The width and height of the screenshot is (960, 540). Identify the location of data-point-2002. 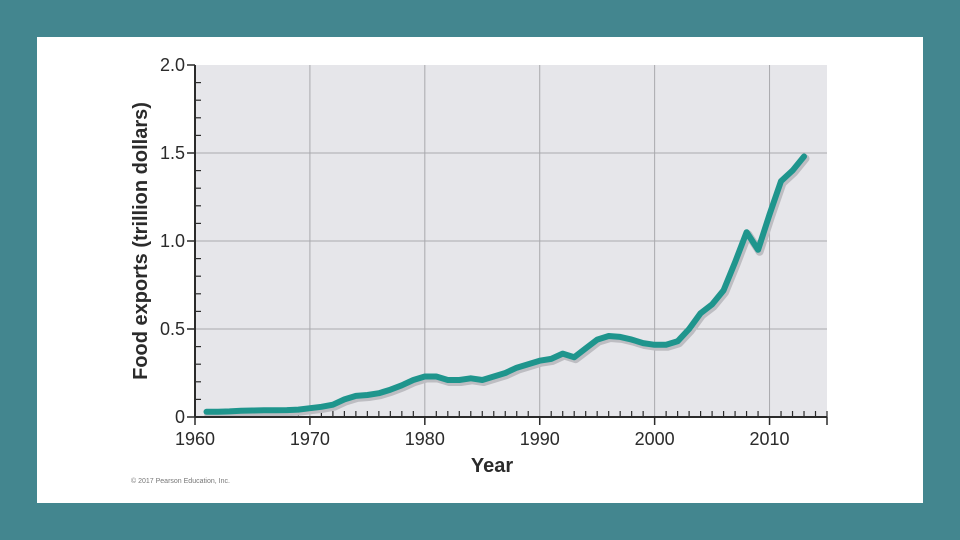
(678, 341).